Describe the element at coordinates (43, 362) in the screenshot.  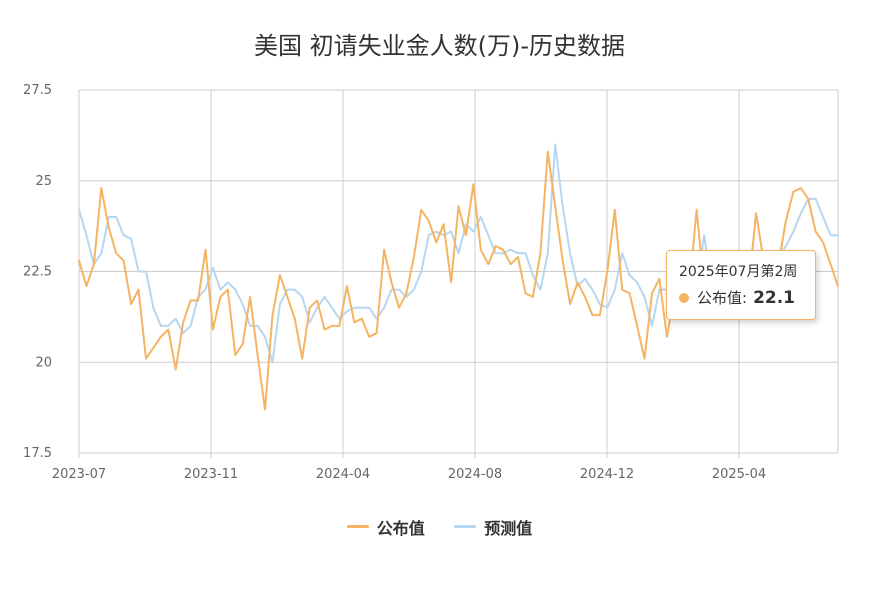
I see `y-tick-label: 20` at that location.